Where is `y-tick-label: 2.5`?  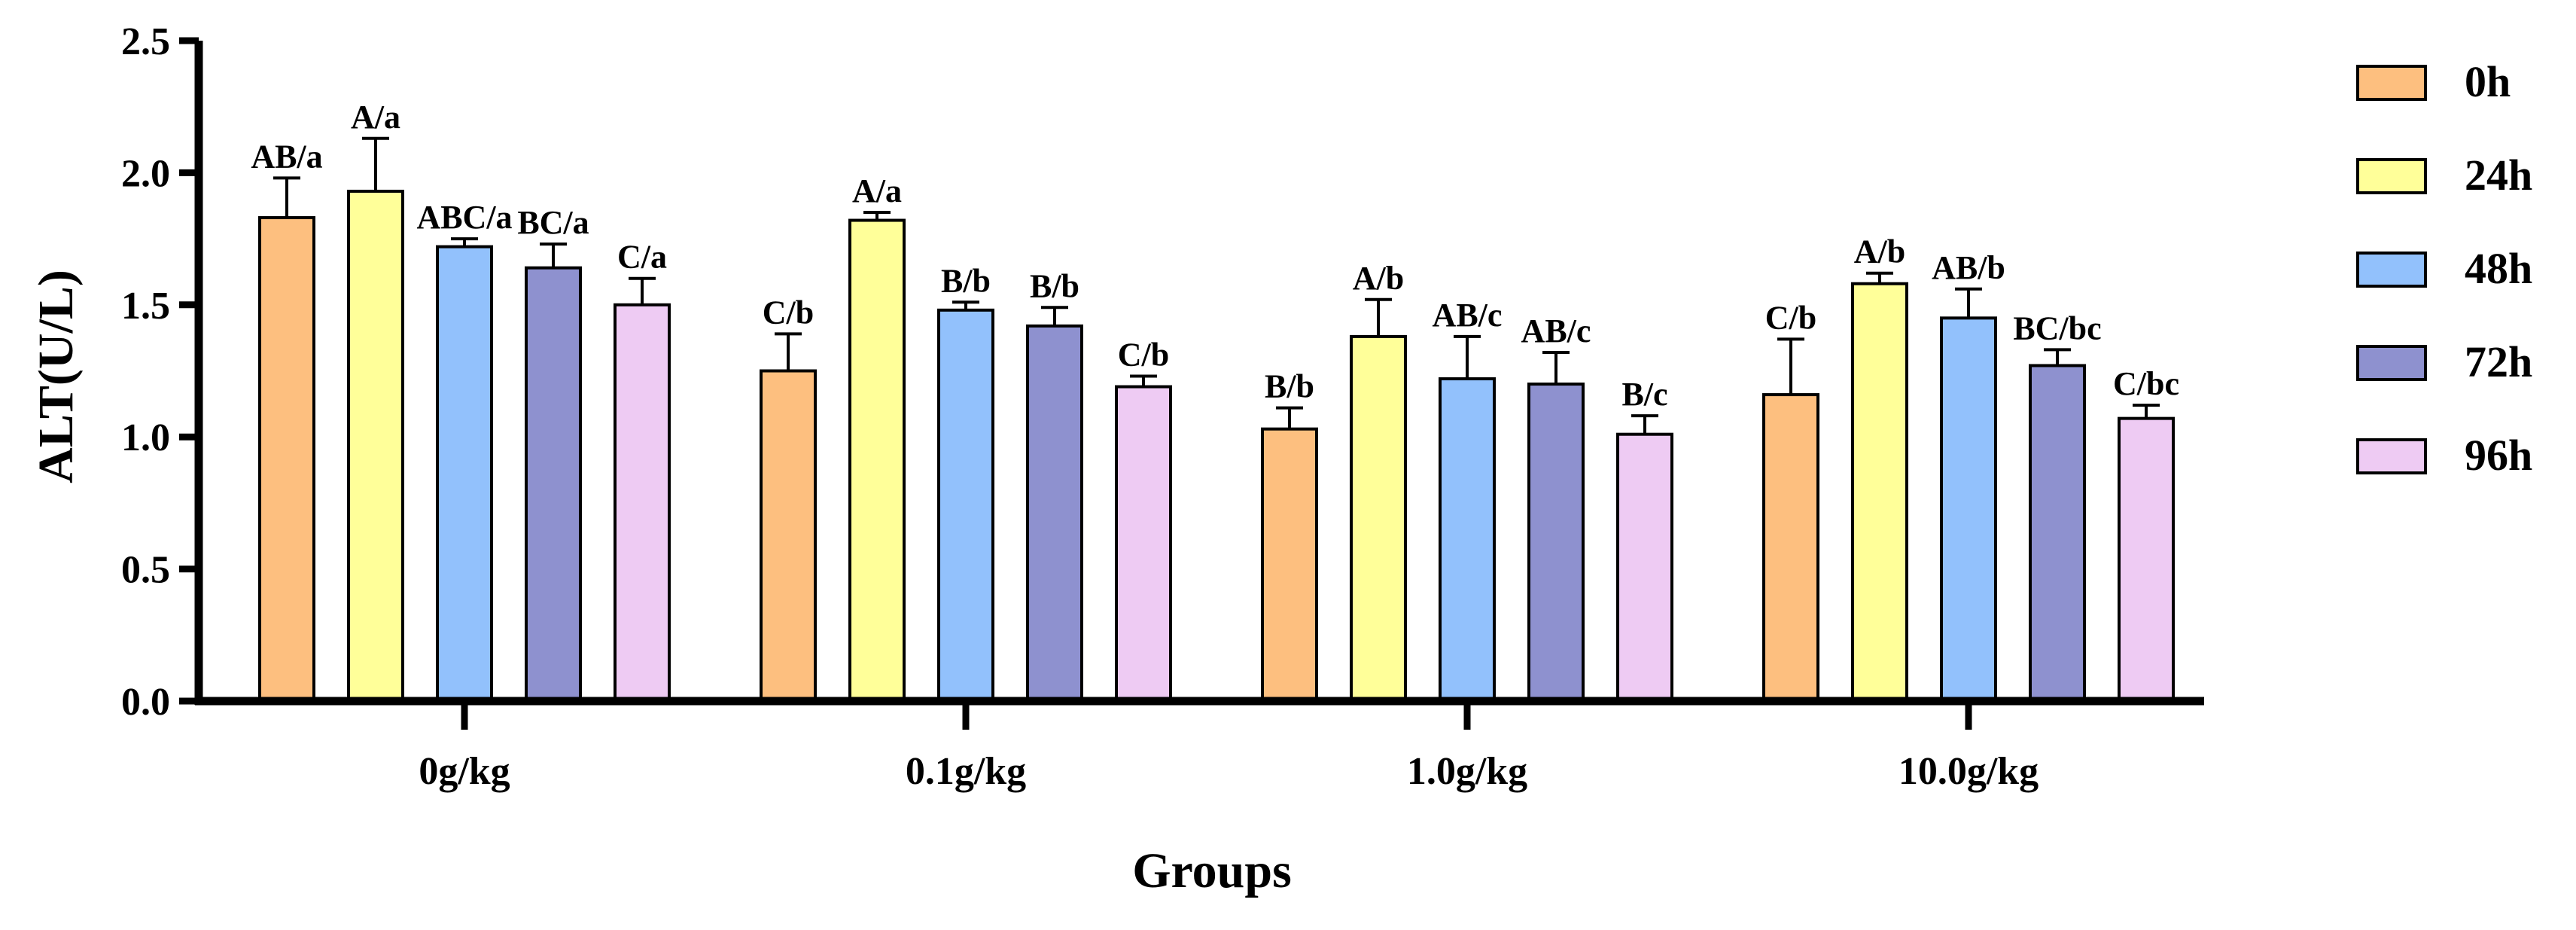 y-tick-label: 2.5 is located at coordinates (146, 41).